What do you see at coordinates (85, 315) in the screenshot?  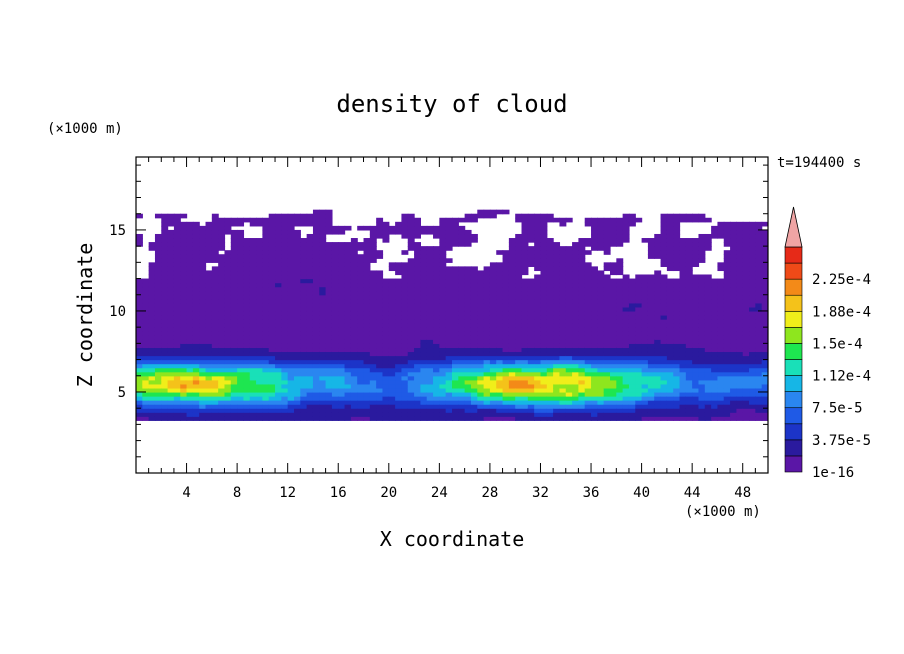 I see `y-axis-label: Z coordinate` at bounding box center [85, 315].